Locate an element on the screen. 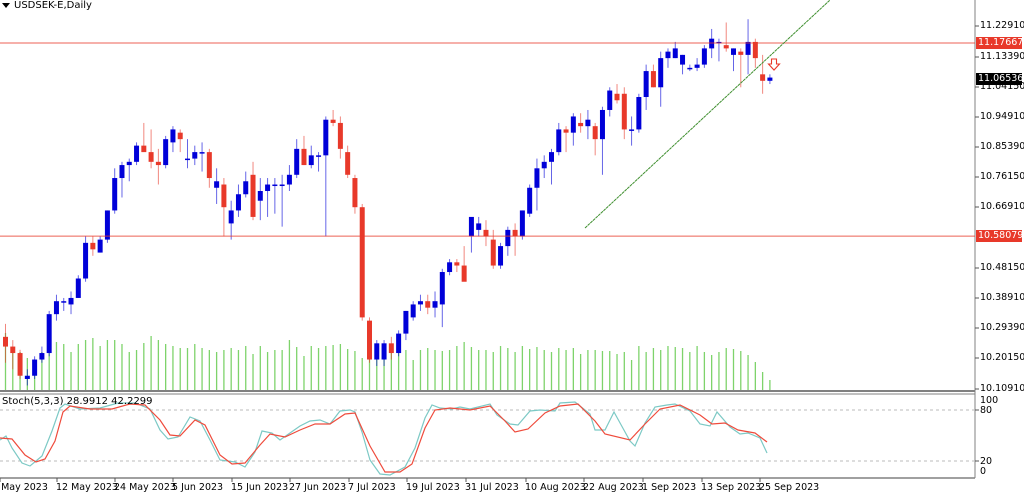  stoch-level-0: 0 is located at coordinates (983, 471).